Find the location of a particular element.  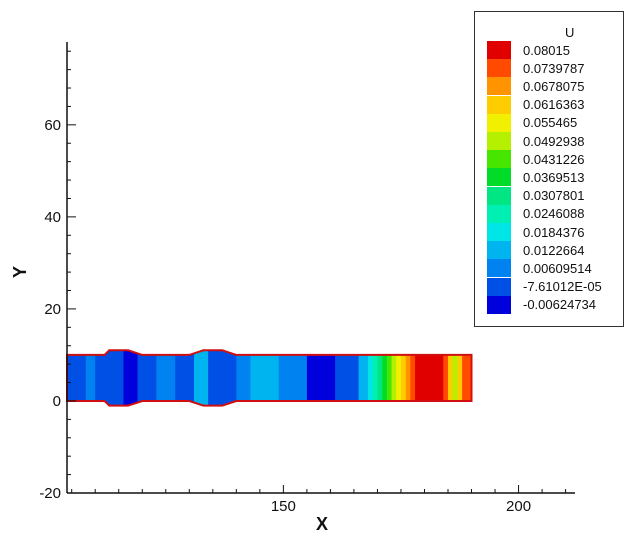

velocity-field is located at coordinates (269, 378).